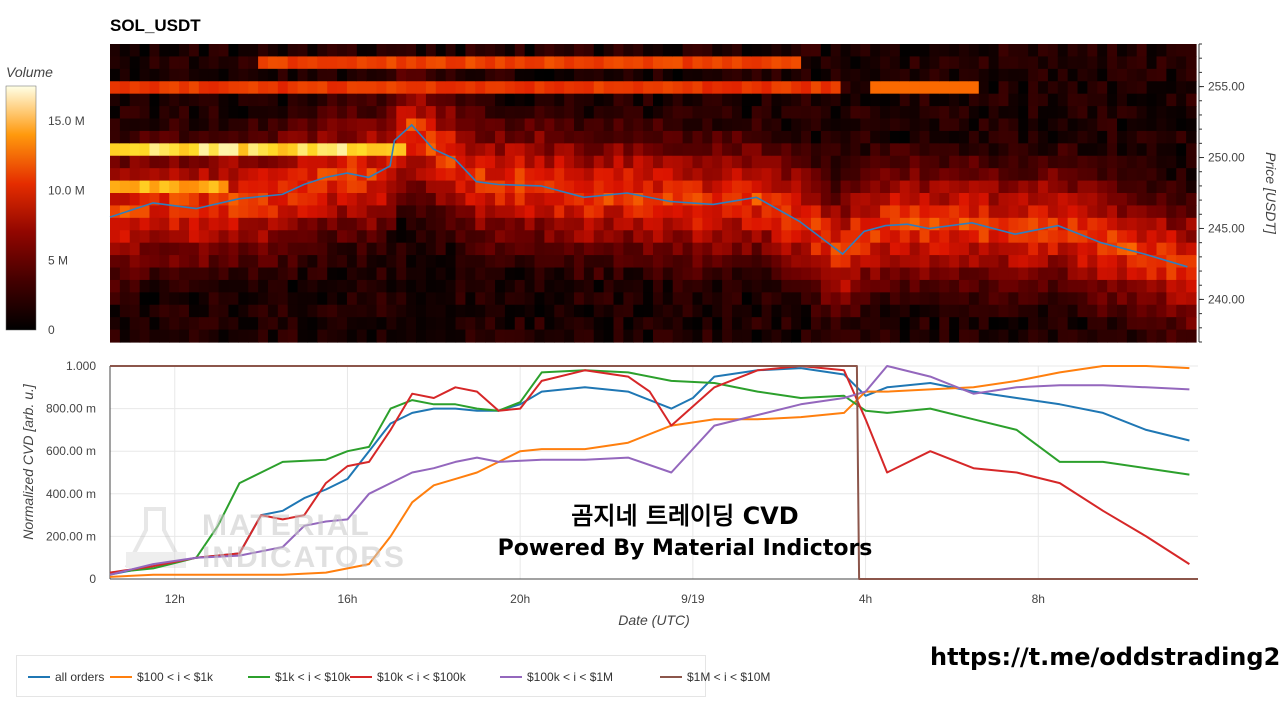  Describe the element at coordinates (408, 677) in the screenshot. I see `legend-item: $10k < i < $100k` at that location.